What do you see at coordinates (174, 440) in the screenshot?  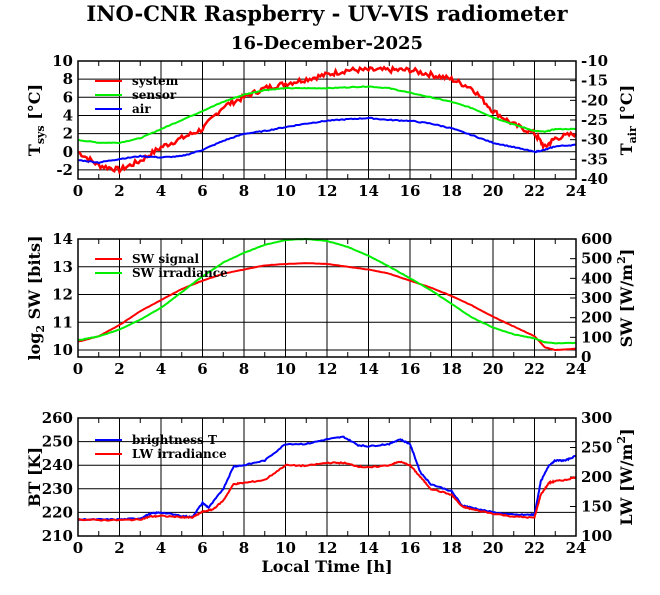 I see `legend-label: brightness T` at bounding box center [174, 440].